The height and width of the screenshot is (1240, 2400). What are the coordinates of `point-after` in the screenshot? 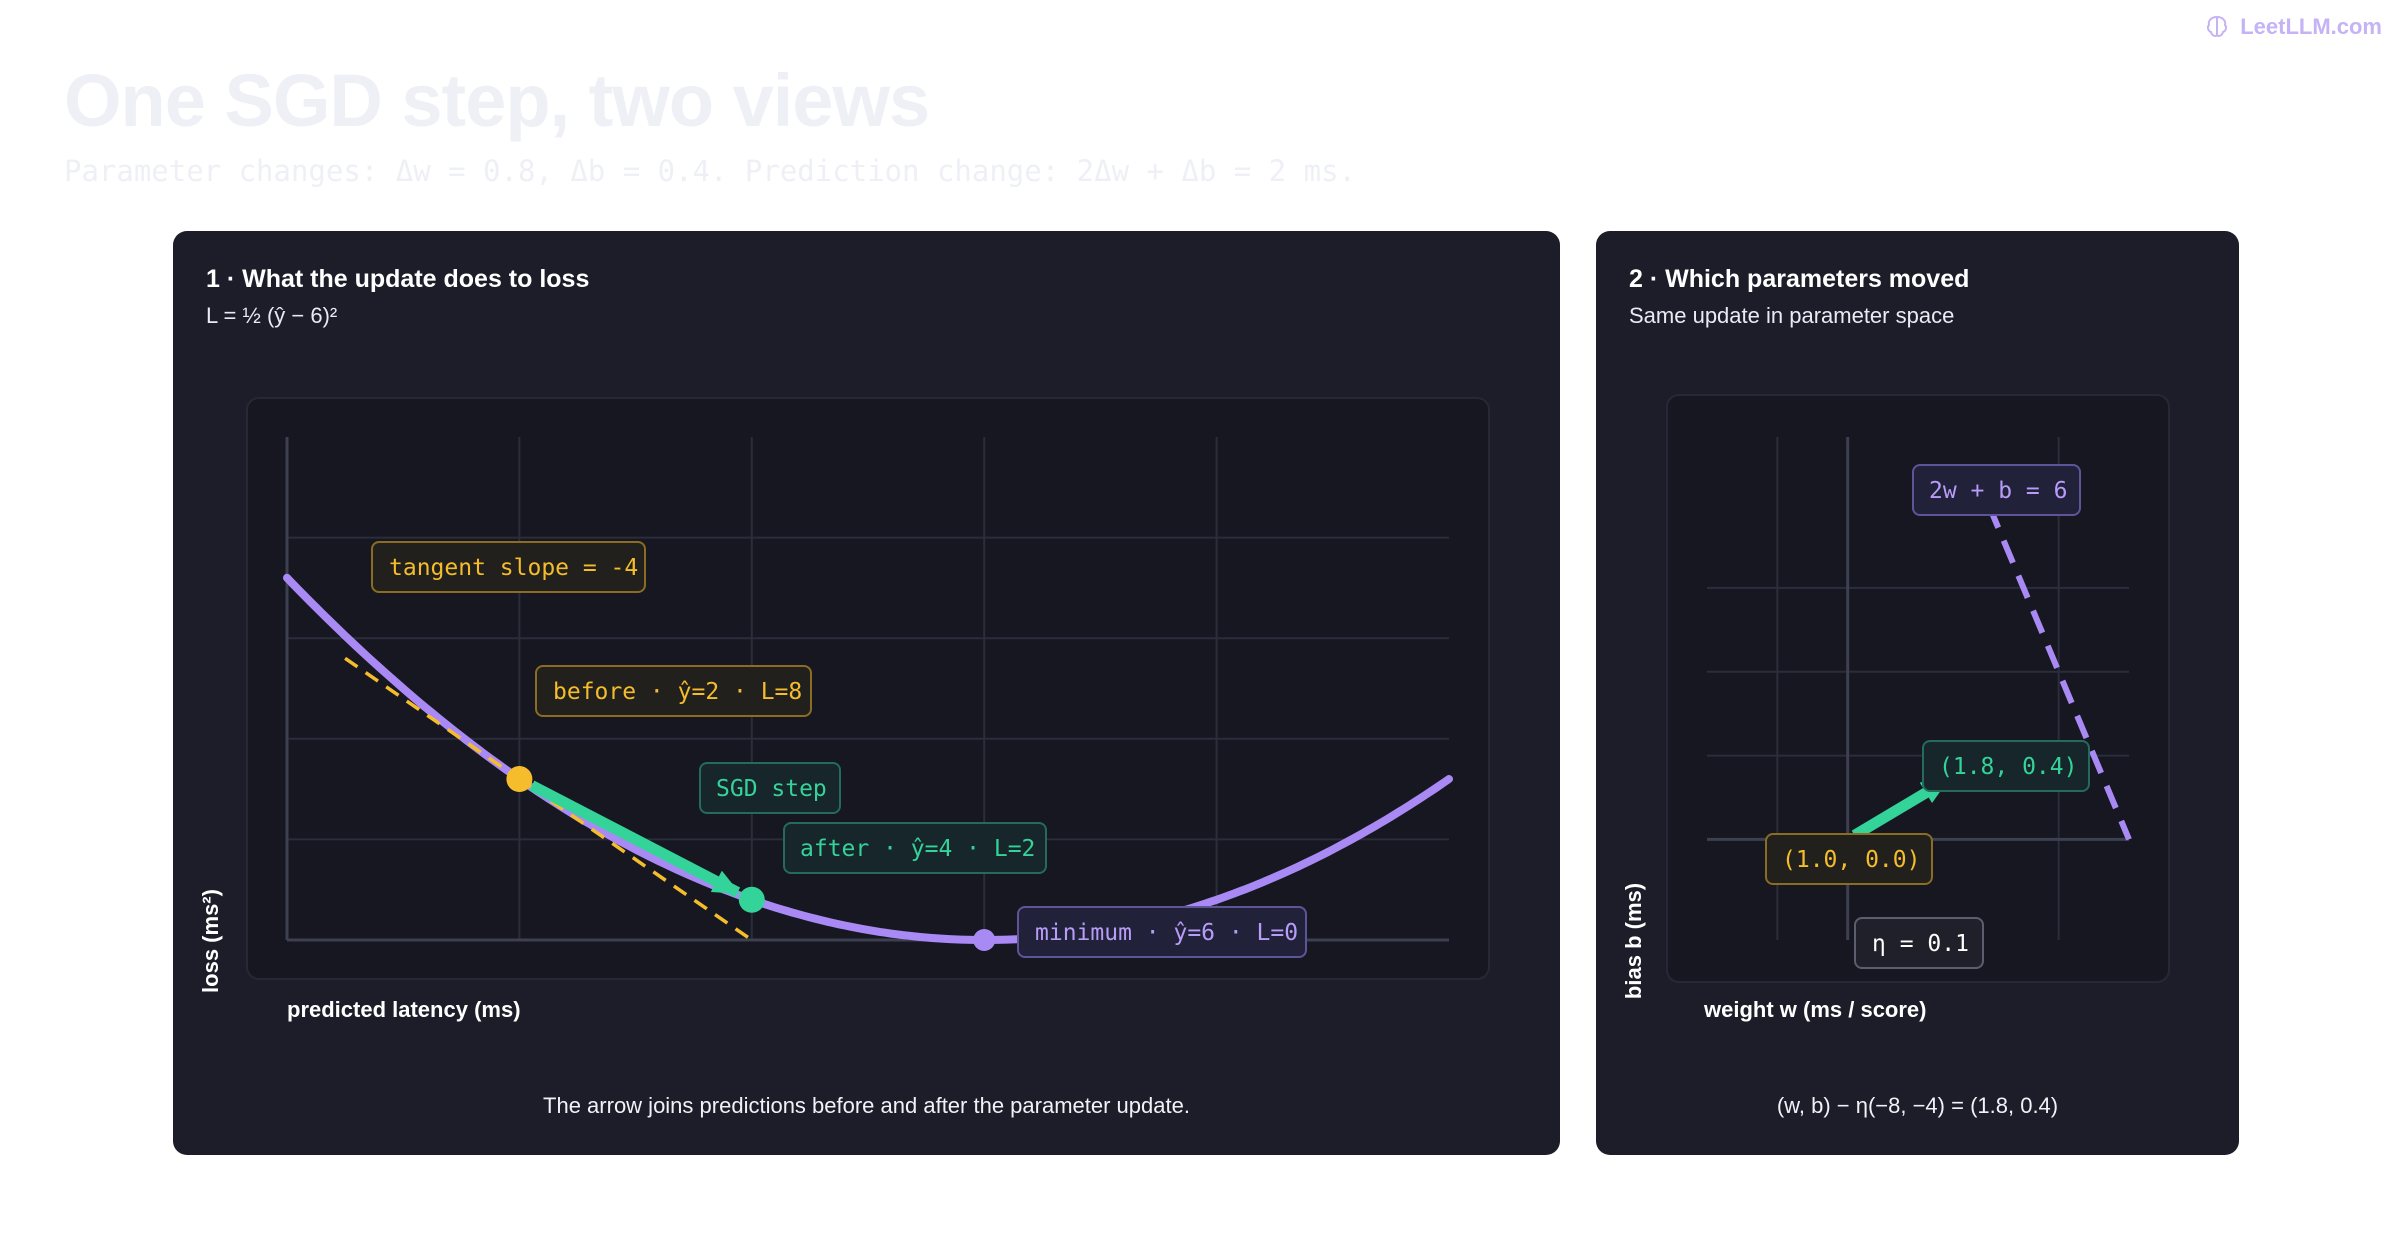 It's located at (751, 899).